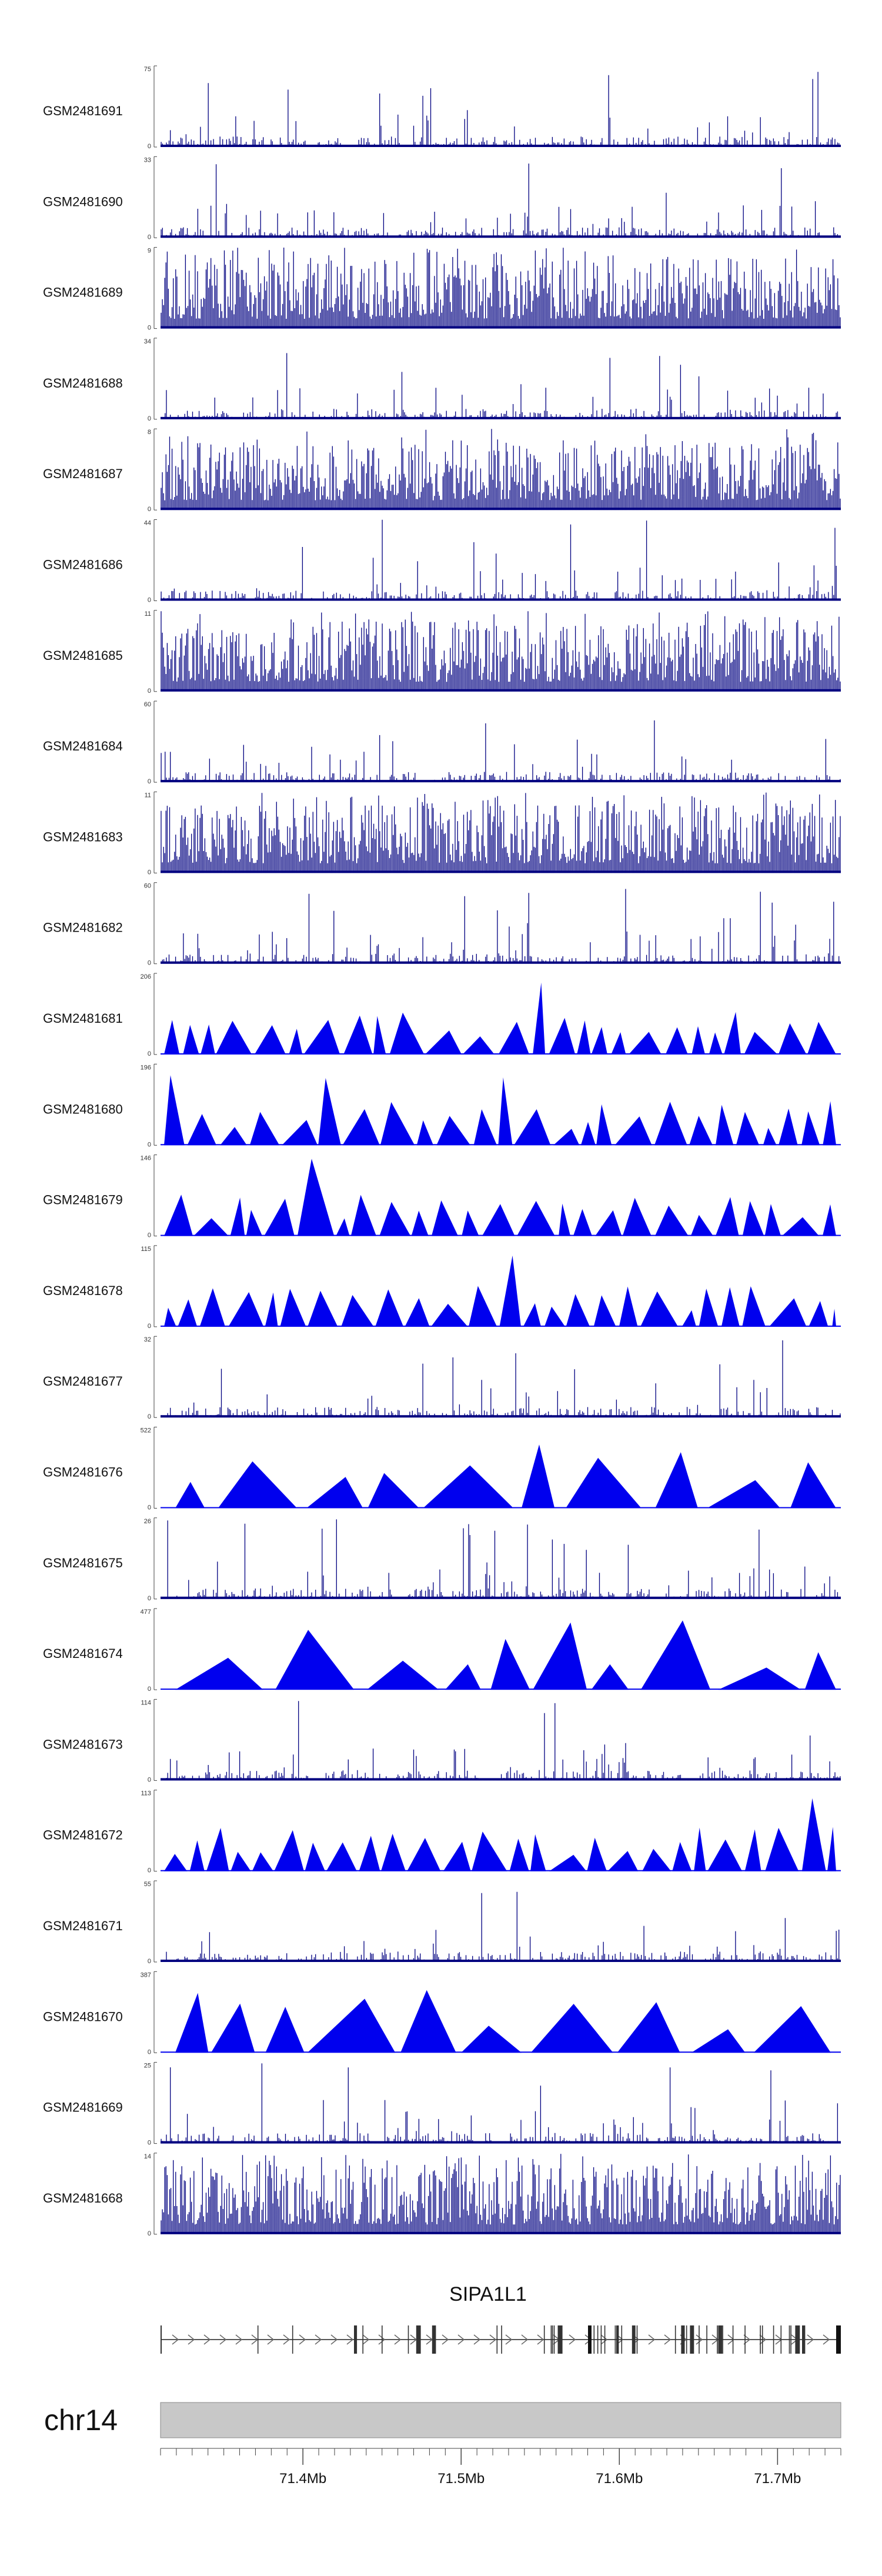  I want to click on gene-model: SIPA1L1, so click(501, 2318).